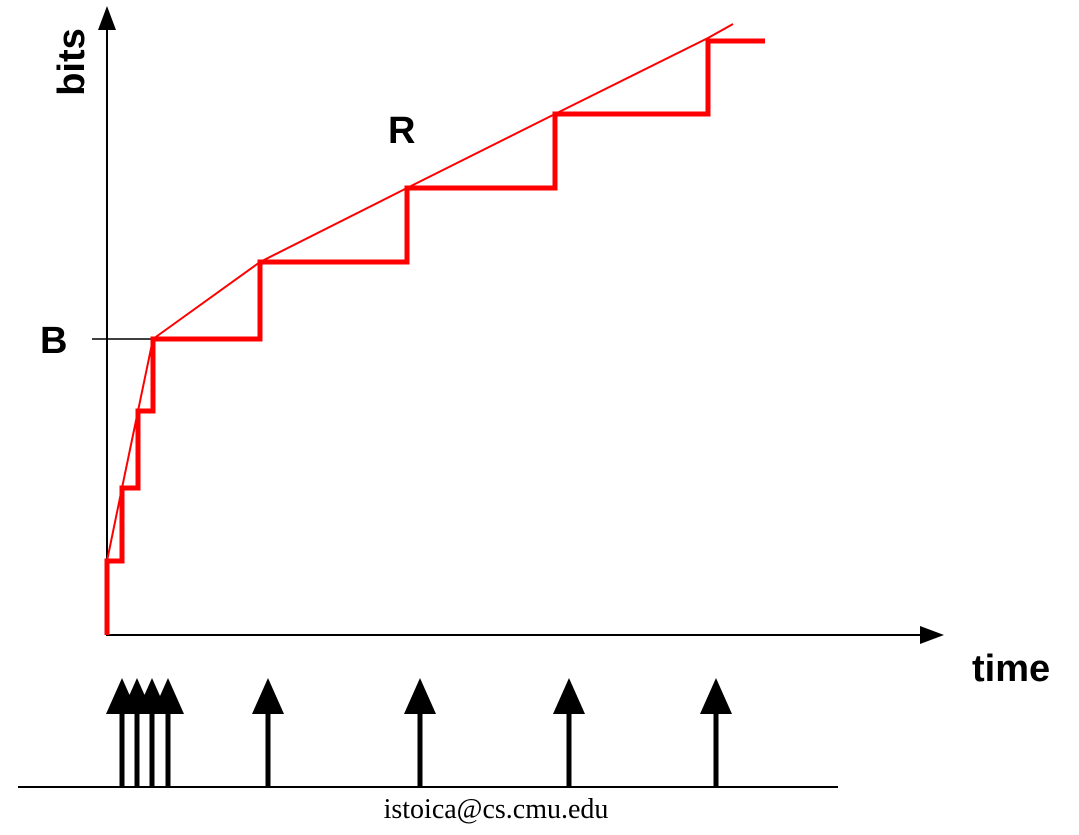 Image resolution: width=1079 pixels, height=835 pixels. Describe the element at coordinates (525, 635) in the screenshot. I see `x-axis` at that location.